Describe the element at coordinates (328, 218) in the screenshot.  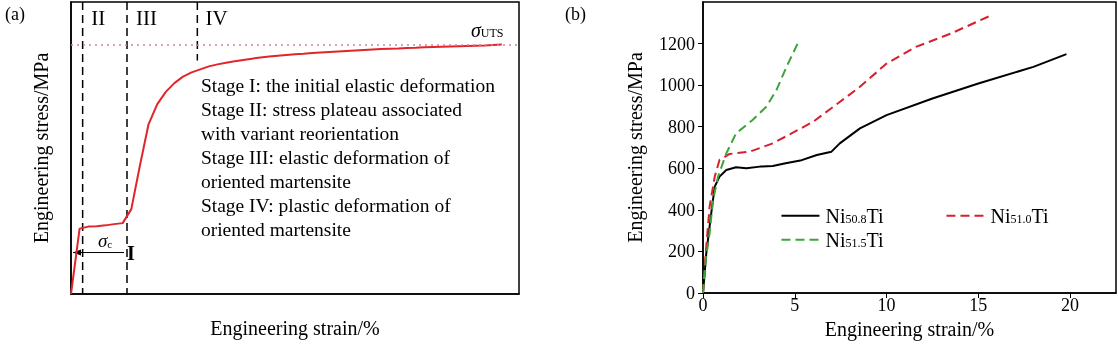
I see `annotation: Stage IV: plastic deformation of oriented martensite` at that location.